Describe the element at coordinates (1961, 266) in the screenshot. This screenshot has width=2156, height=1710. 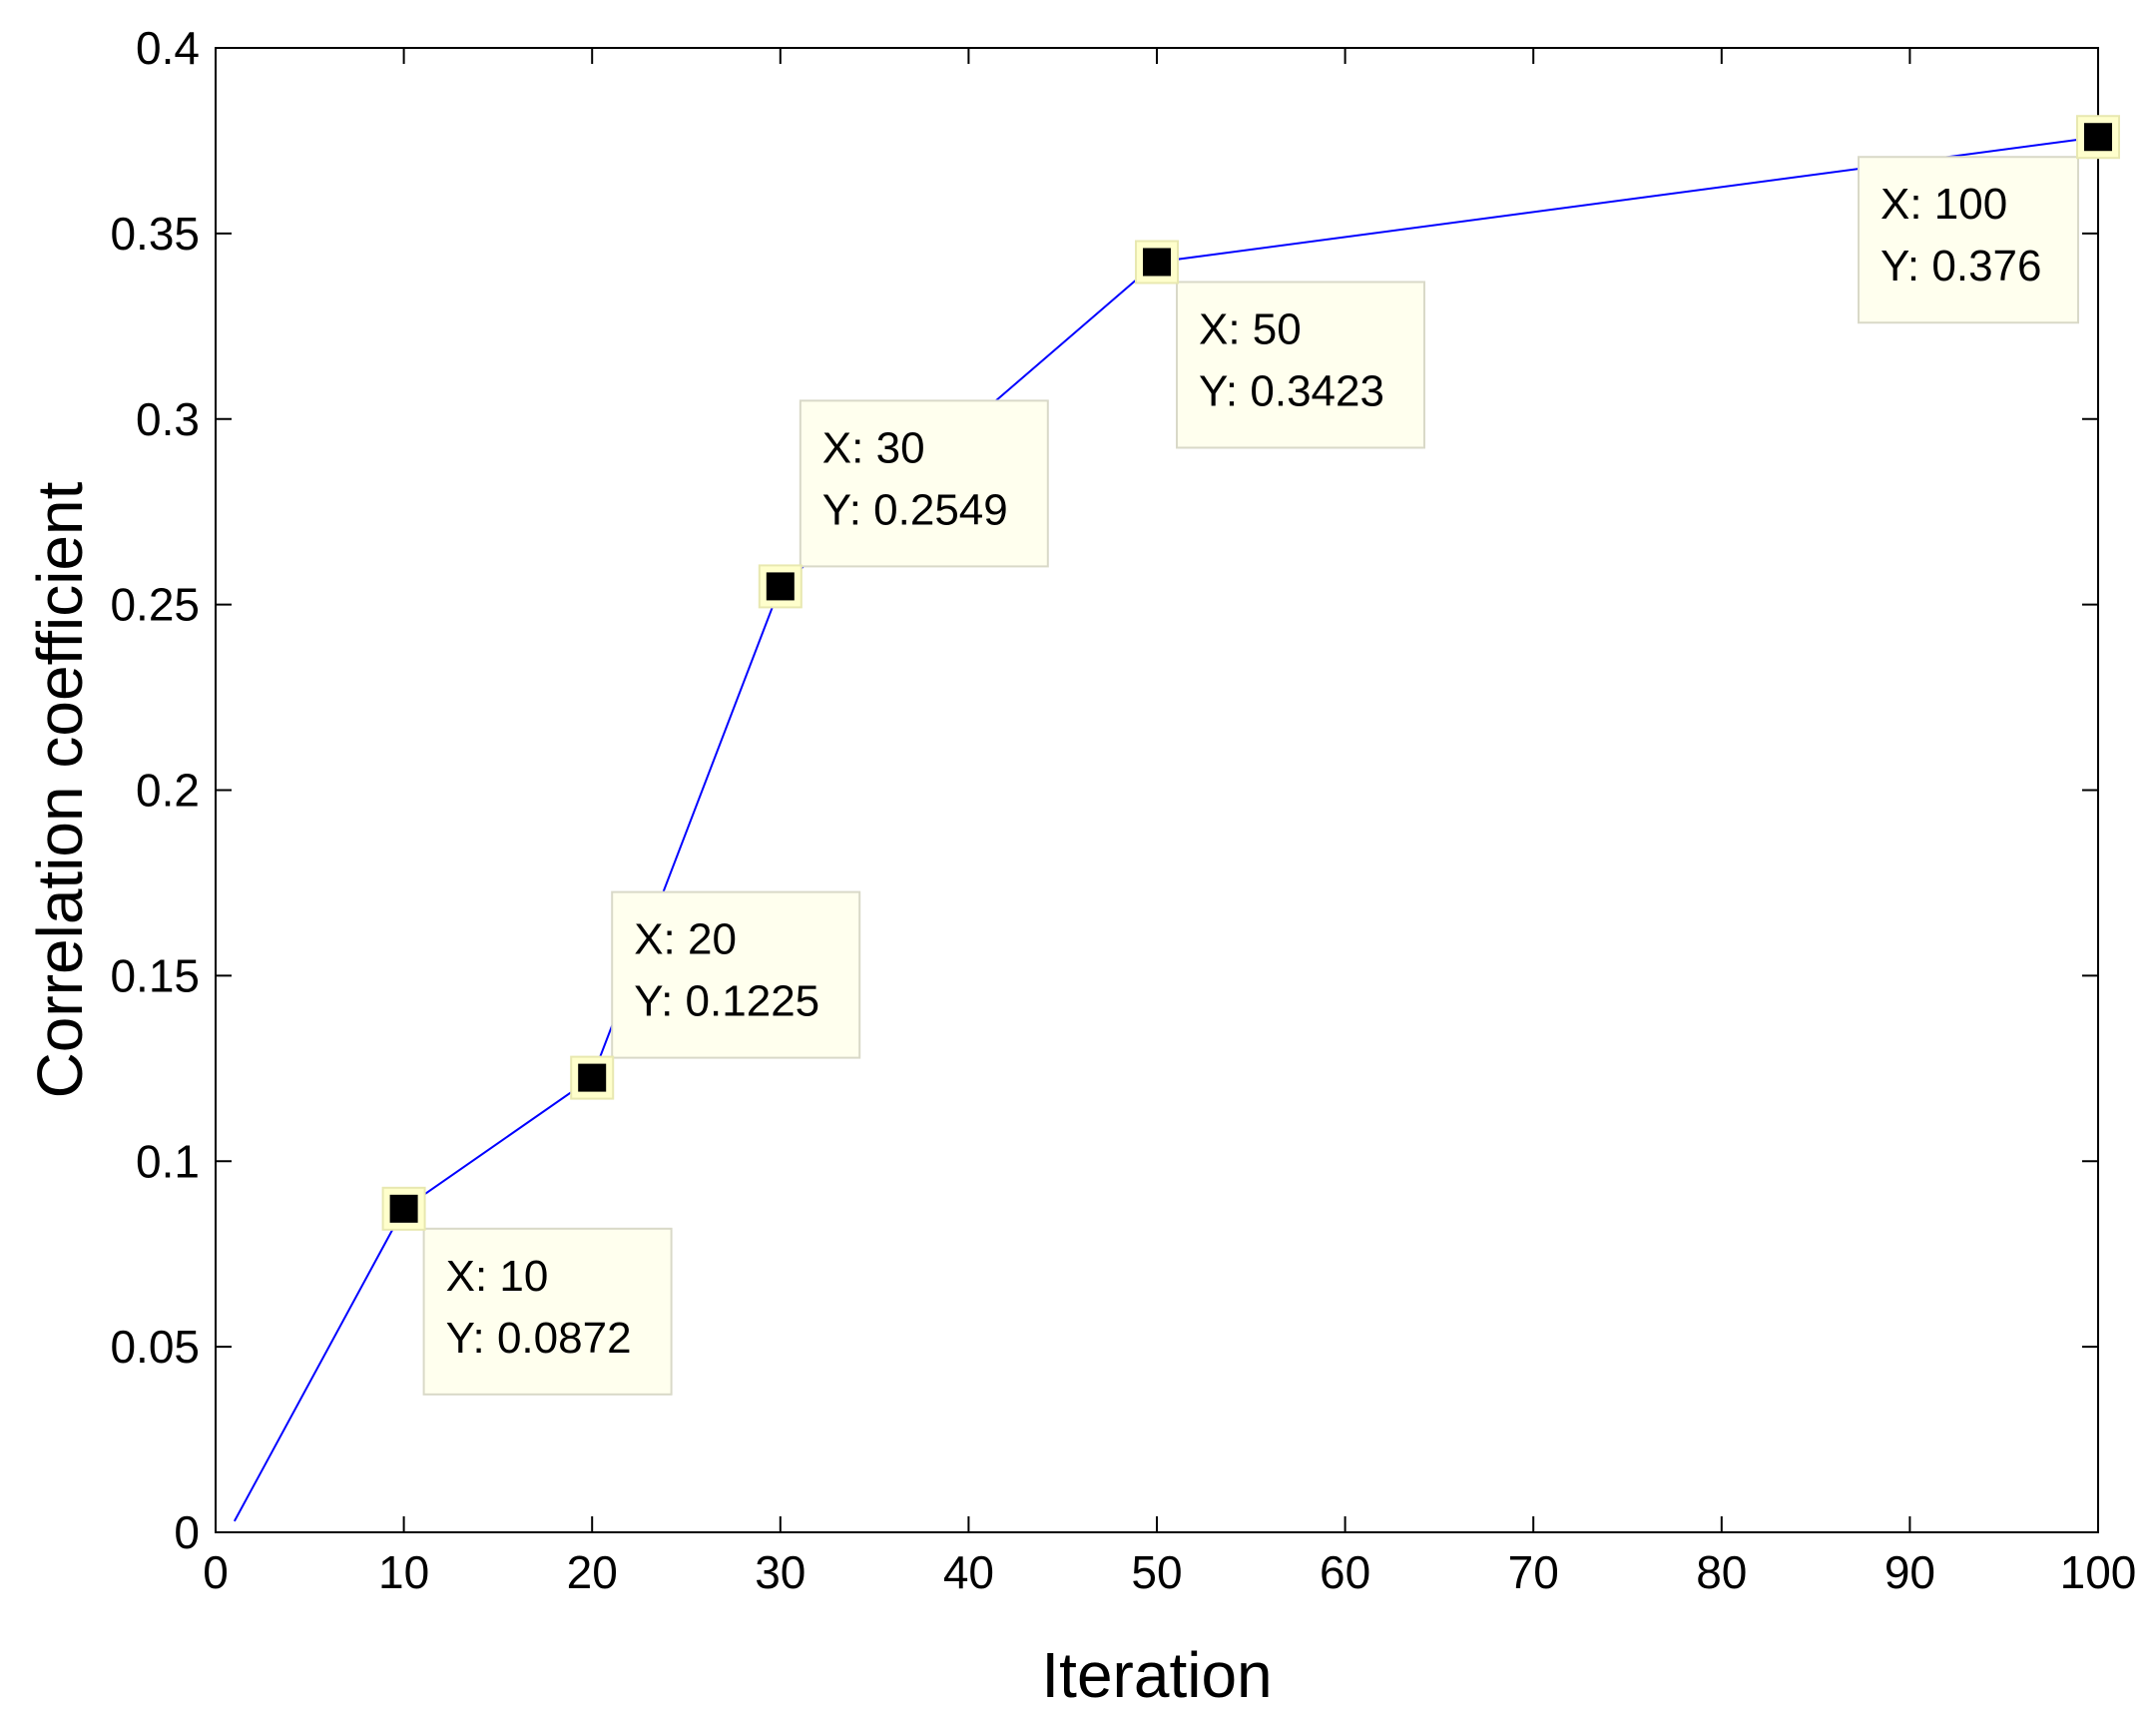
I see `datatip-y-text: Y: 0.376` at that location.